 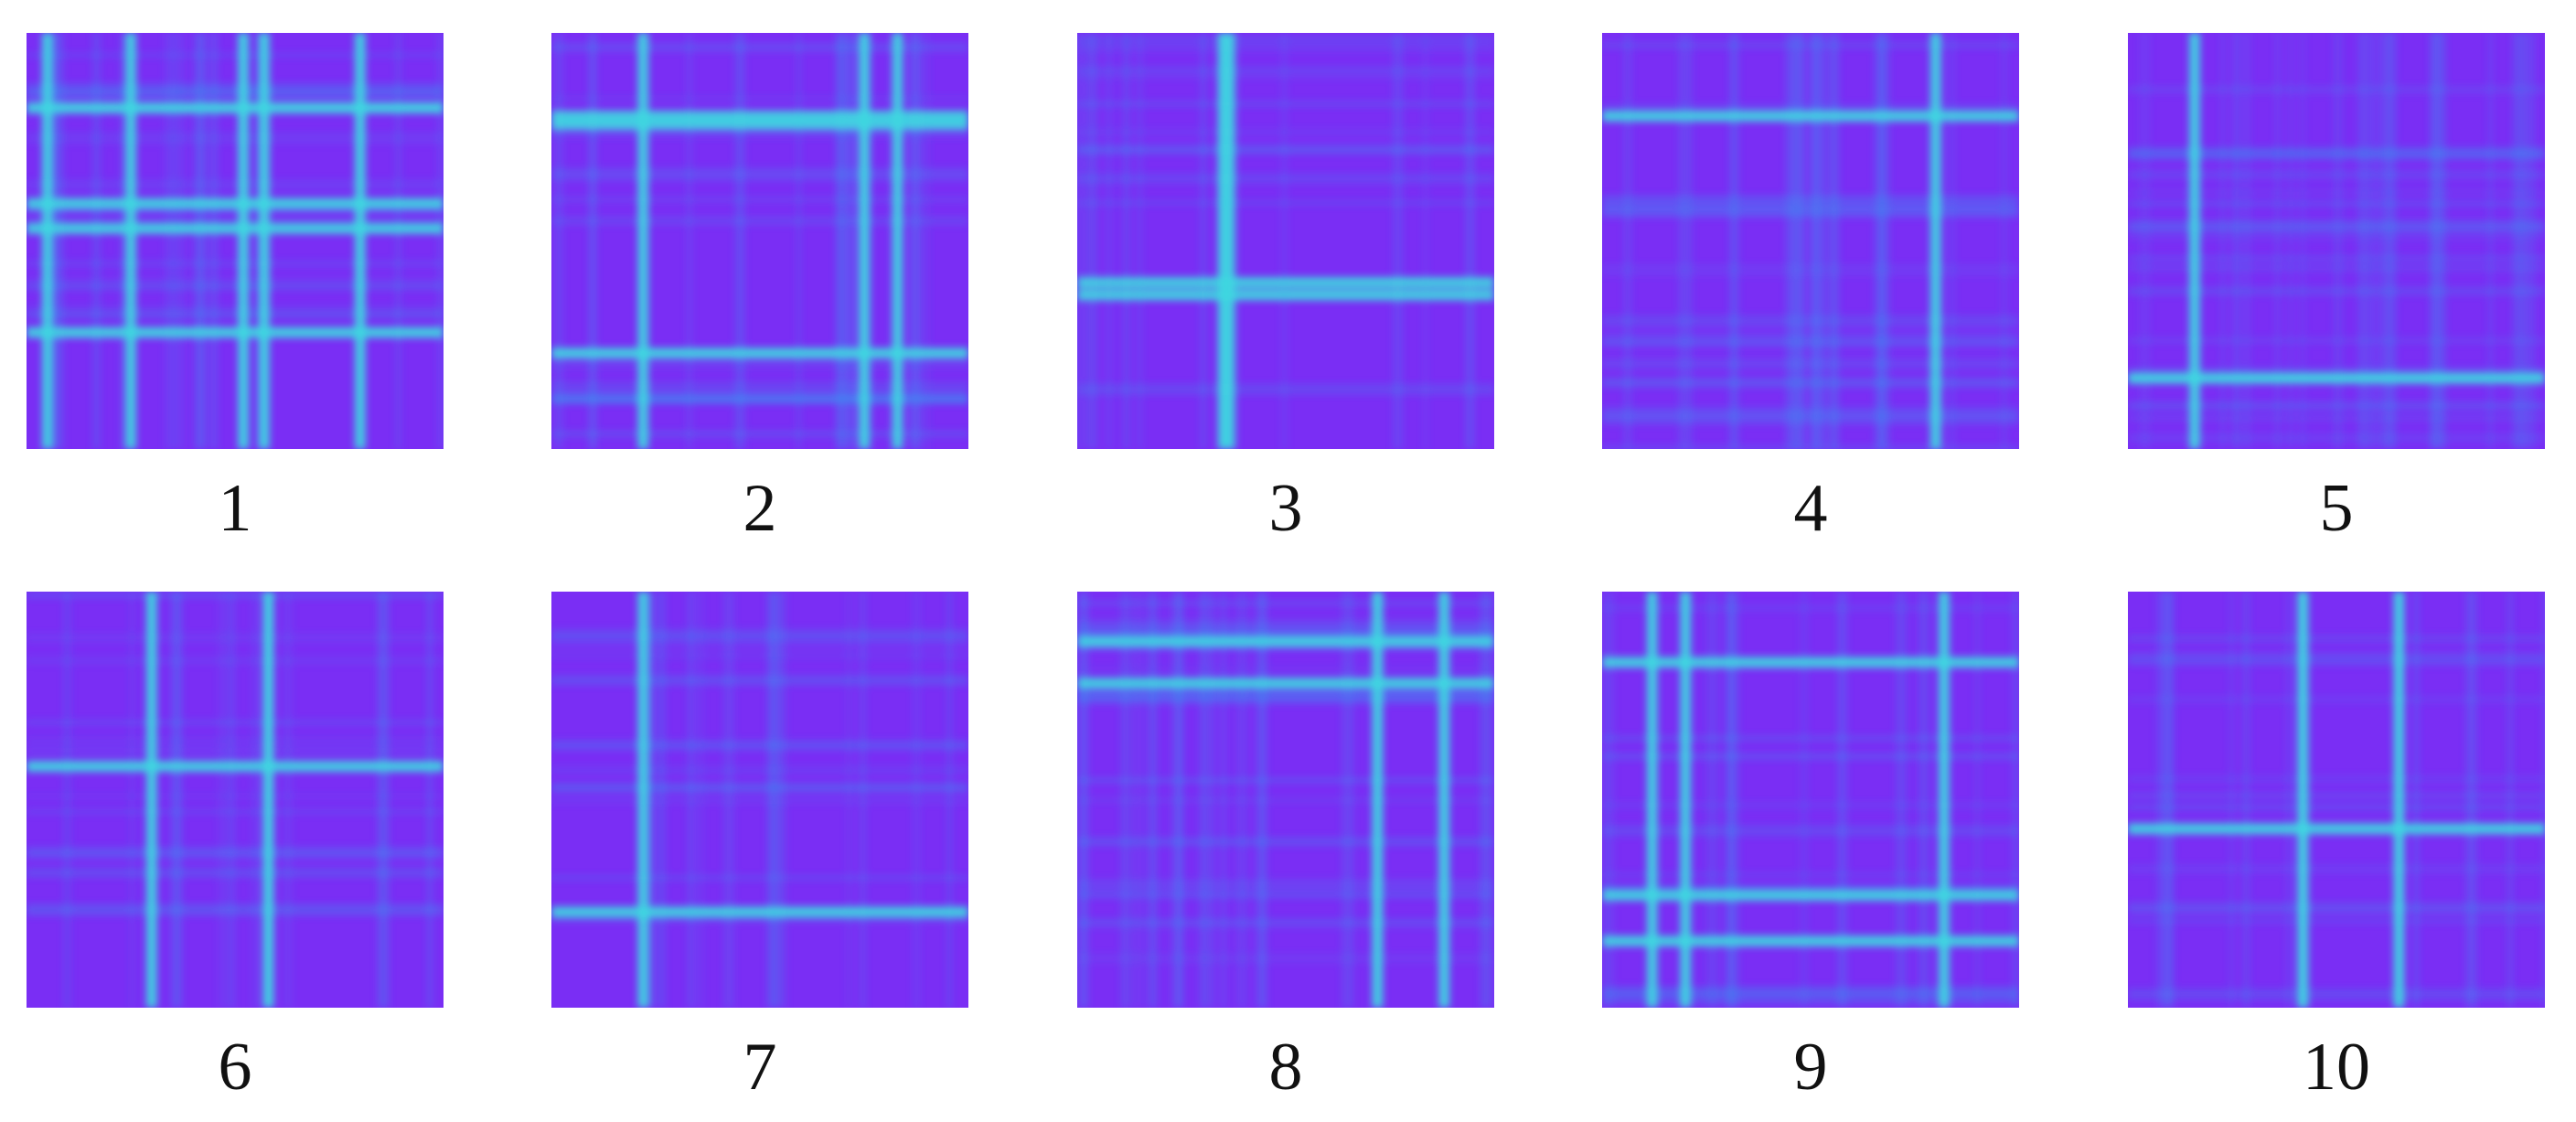 I want to click on panel-label: 1, so click(x=235, y=508).